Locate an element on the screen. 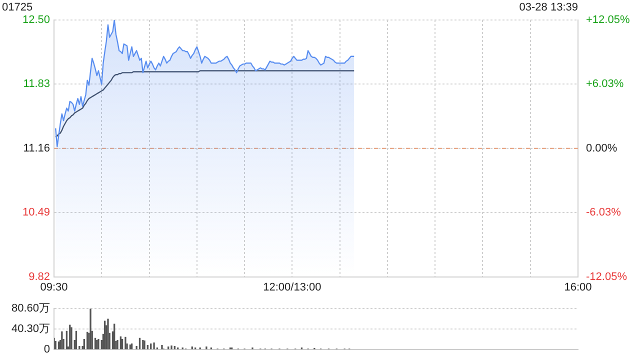  y-tick-label: 10.49 is located at coordinates (36, 212).